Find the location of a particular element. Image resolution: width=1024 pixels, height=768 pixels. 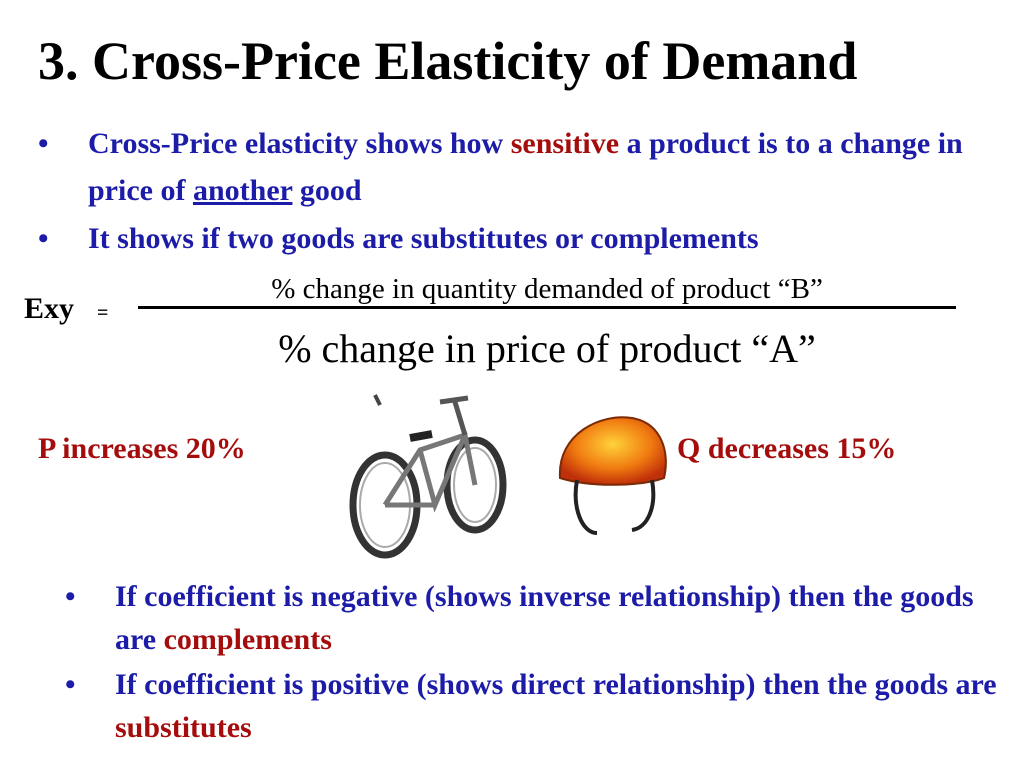

text: a product is to a change in price of is located at coordinates (525, 167).